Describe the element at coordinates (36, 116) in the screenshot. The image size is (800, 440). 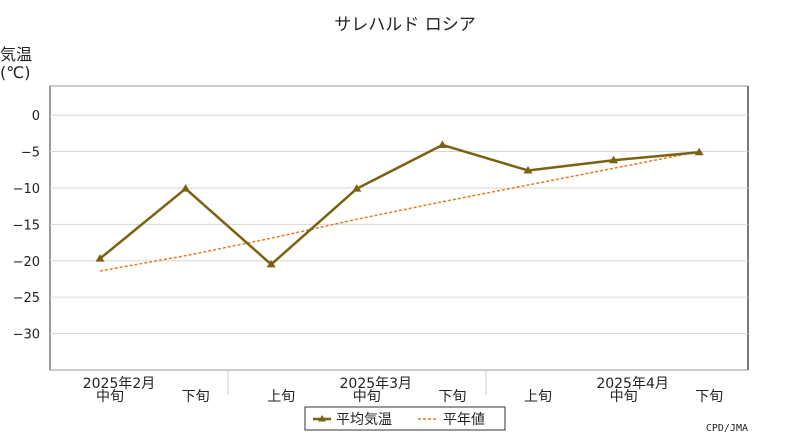
I see `y-tick-label: 0` at that location.